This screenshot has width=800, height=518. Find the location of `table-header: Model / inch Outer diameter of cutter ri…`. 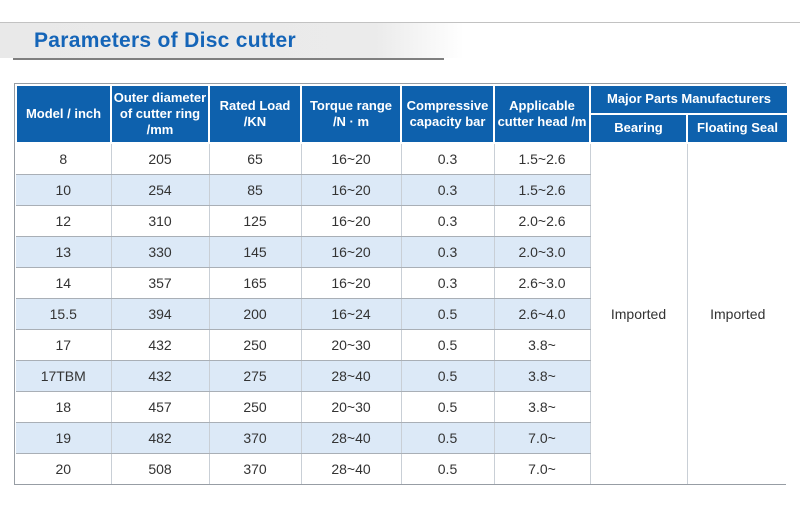

table-header: Model / inch Outer diameter of cutter ri… is located at coordinates (402, 114).